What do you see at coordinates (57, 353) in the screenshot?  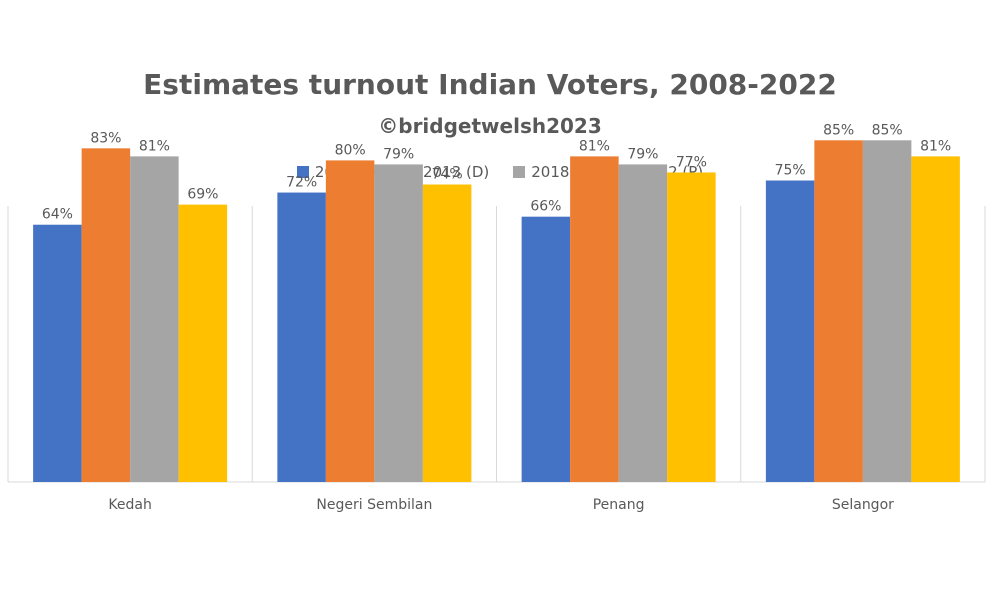 I see `bar-2008-kedah` at bounding box center [57, 353].